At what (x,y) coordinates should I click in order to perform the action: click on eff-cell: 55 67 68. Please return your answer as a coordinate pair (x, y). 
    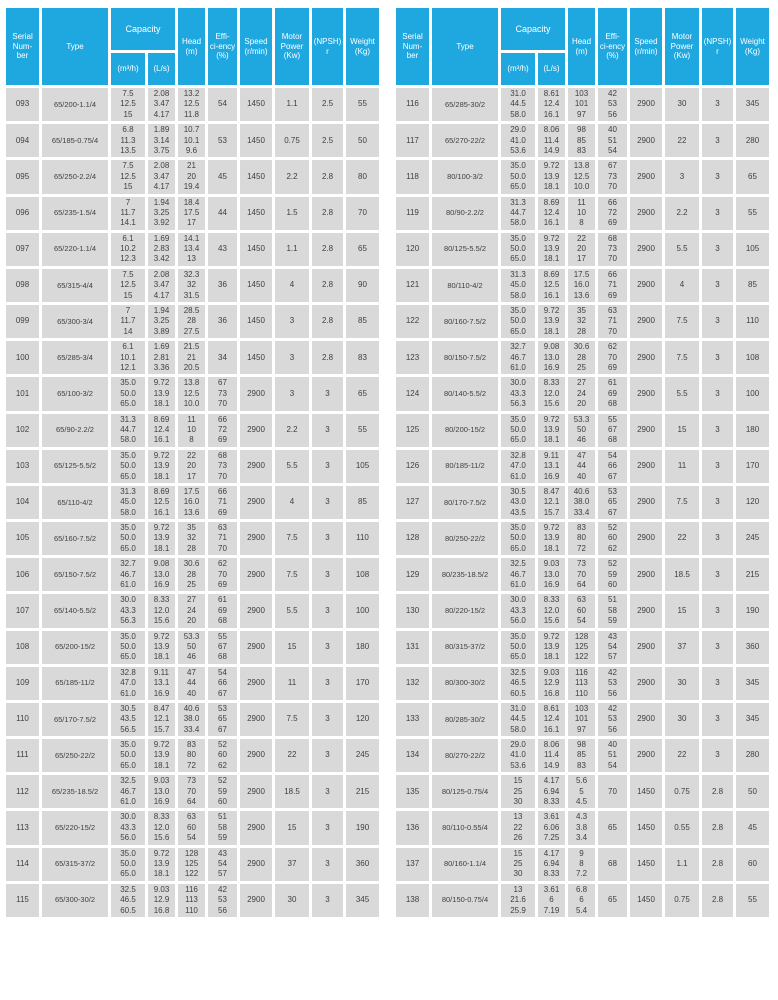
    Looking at the image, I should click on (612, 430).